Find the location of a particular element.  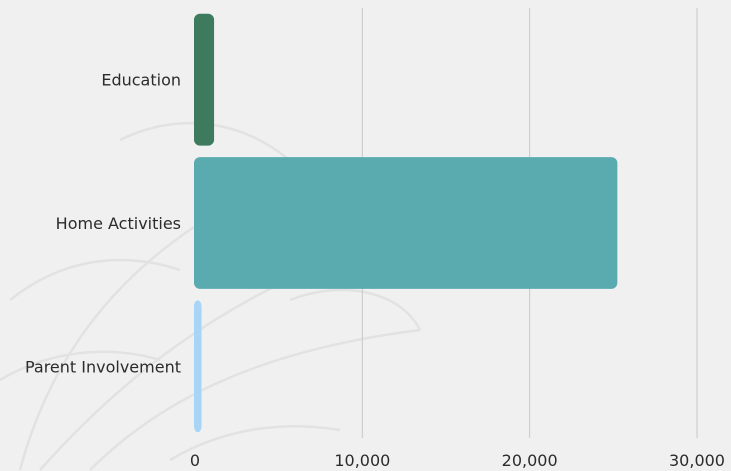

category-label-parent-involvement: Parent Involvement is located at coordinates (103, 366).